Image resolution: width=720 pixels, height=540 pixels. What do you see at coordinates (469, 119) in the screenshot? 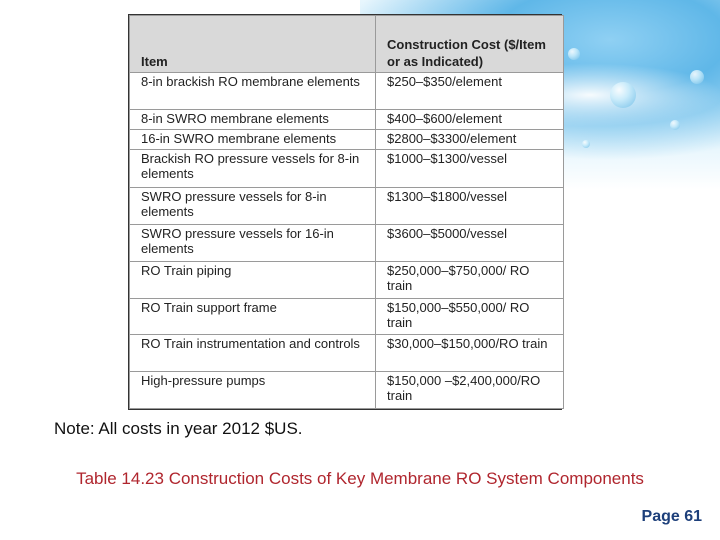
I see `cost-cell: $400–$600/element` at bounding box center [469, 119].